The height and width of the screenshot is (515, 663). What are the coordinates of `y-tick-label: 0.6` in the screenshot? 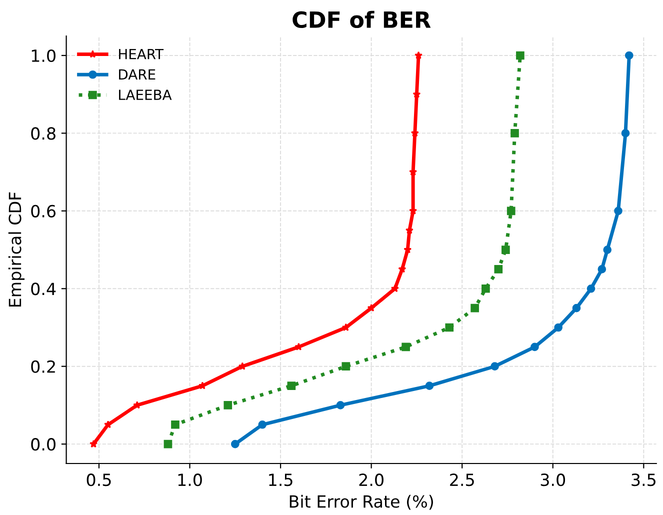 It's located at (43, 211).